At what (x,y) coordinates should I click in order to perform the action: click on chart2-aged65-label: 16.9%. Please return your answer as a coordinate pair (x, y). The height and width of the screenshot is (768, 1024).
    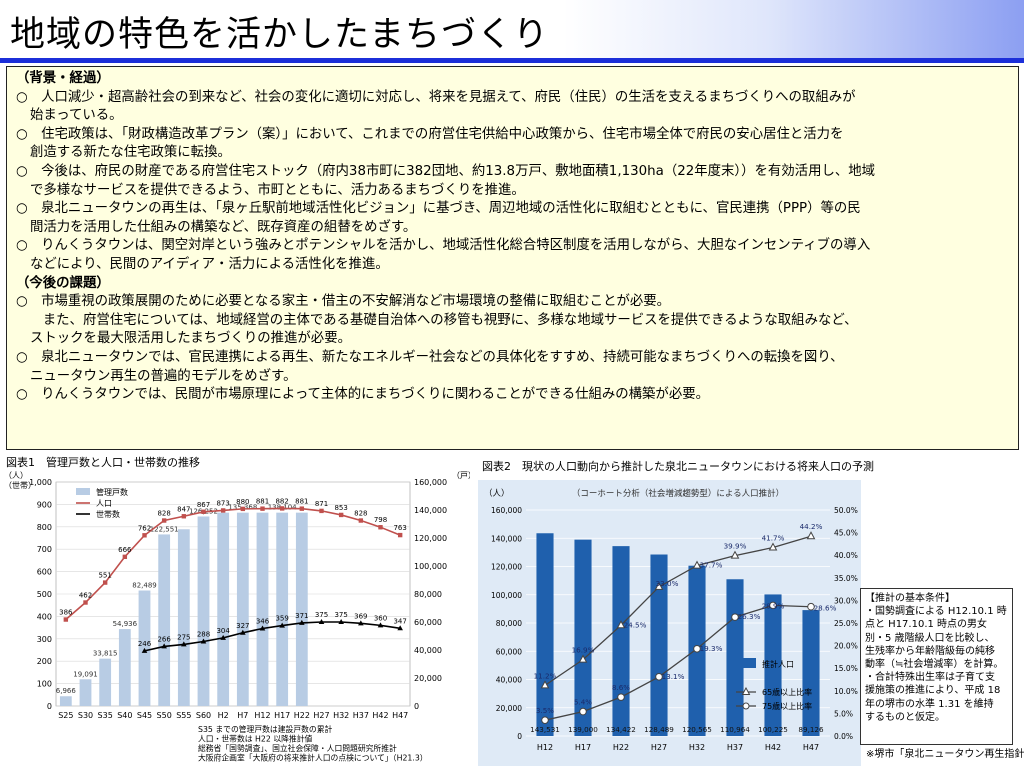
    Looking at the image, I should click on (583, 650).